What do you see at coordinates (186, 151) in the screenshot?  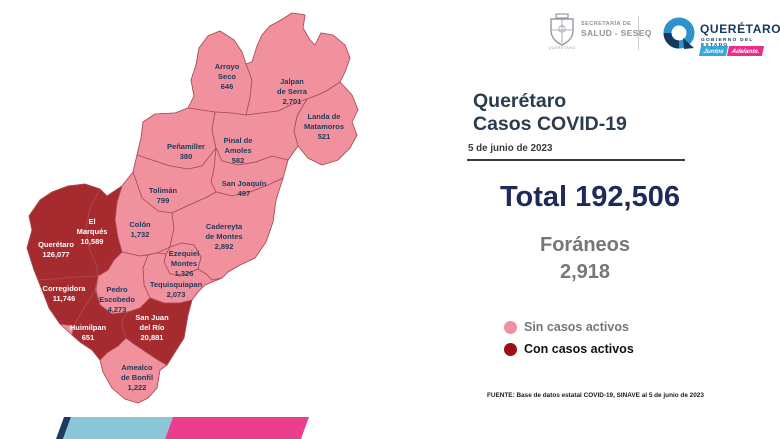 I see `municipality-label-penamiller: Peñamiller 380` at bounding box center [186, 151].